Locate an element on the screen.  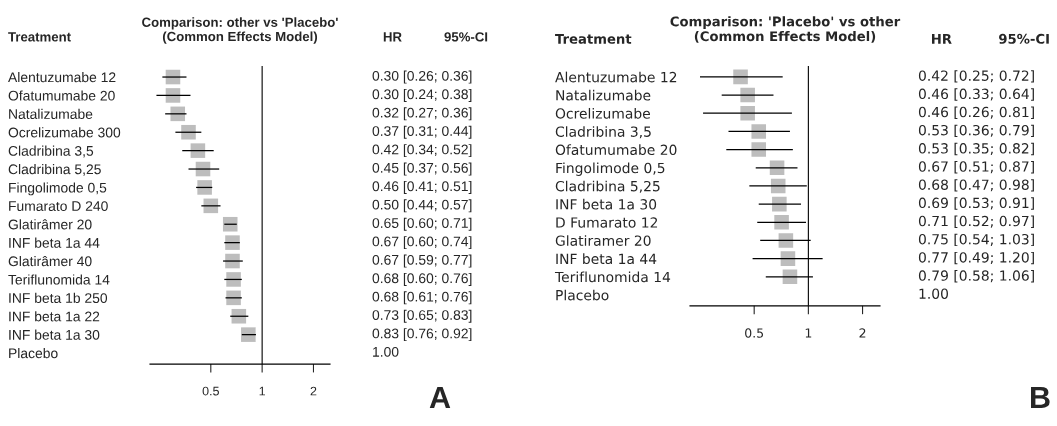
data-label: 0.45 [0.37; 0.56] is located at coordinates (422, 169).